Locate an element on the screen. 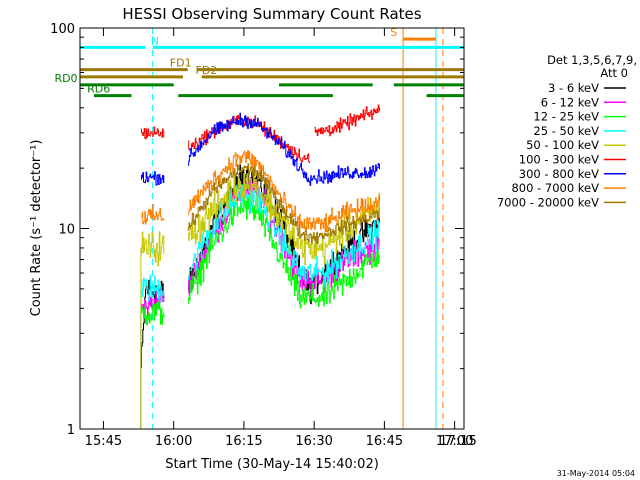  x-tick-label-4: 16:45 is located at coordinates (384, 441).